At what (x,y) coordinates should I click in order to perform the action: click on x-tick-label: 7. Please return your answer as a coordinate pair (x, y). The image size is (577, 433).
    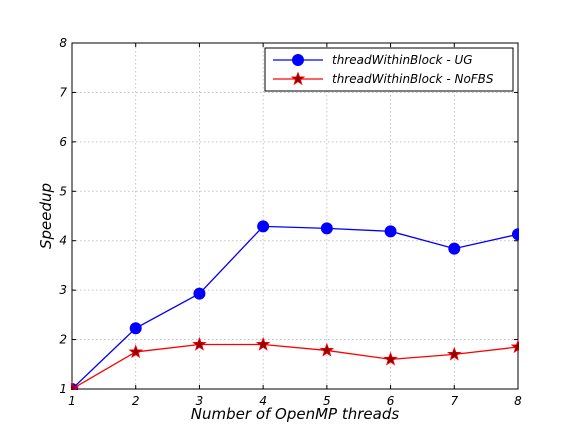
    Looking at the image, I should click on (454, 401).